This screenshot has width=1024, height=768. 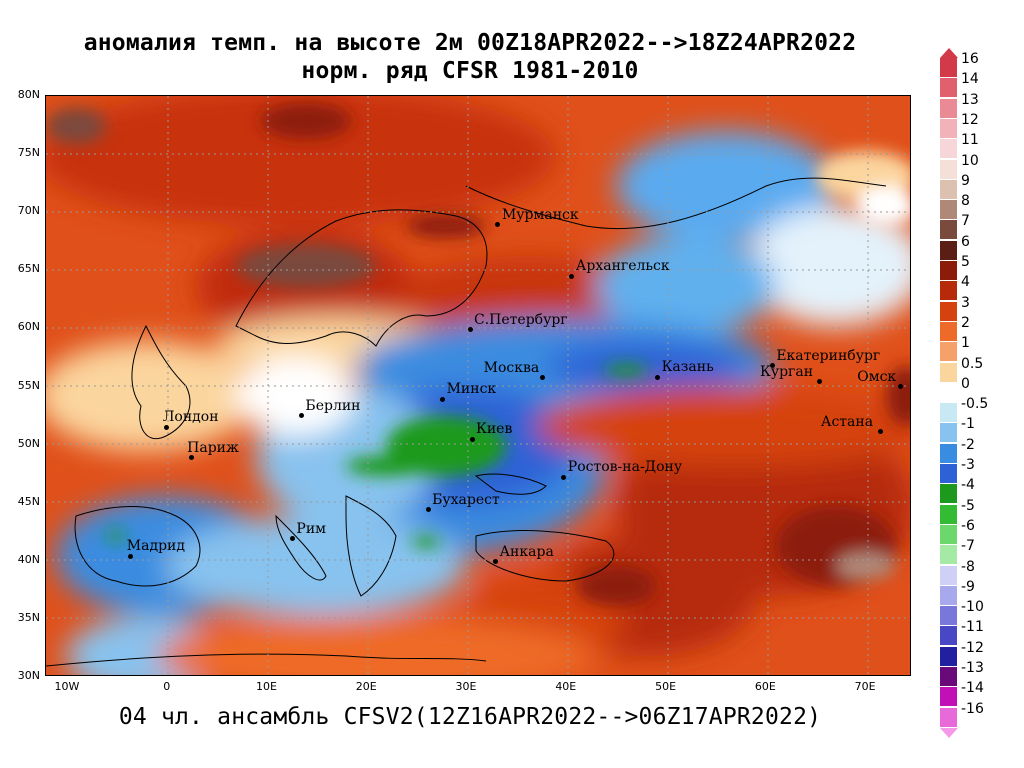 What do you see at coordinates (877, 376) in the screenshot?
I see `city-label: Омск` at bounding box center [877, 376].